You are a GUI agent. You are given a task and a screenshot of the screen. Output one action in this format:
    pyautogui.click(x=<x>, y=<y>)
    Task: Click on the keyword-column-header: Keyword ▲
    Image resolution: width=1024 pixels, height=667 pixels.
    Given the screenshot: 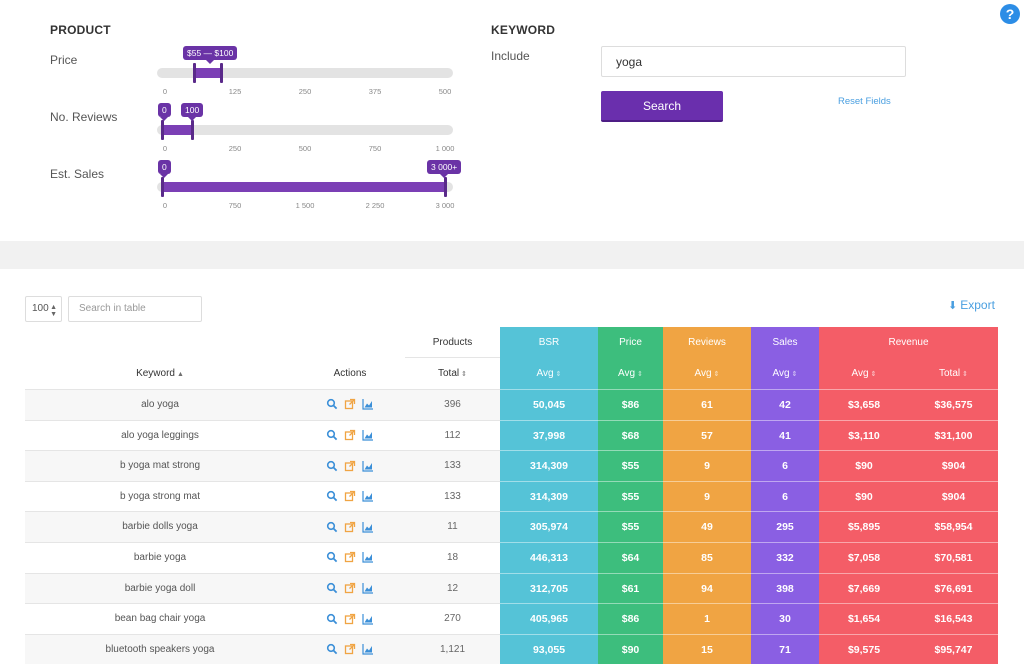 What is the action you would take?
    pyautogui.click(x=160, y=373)
    